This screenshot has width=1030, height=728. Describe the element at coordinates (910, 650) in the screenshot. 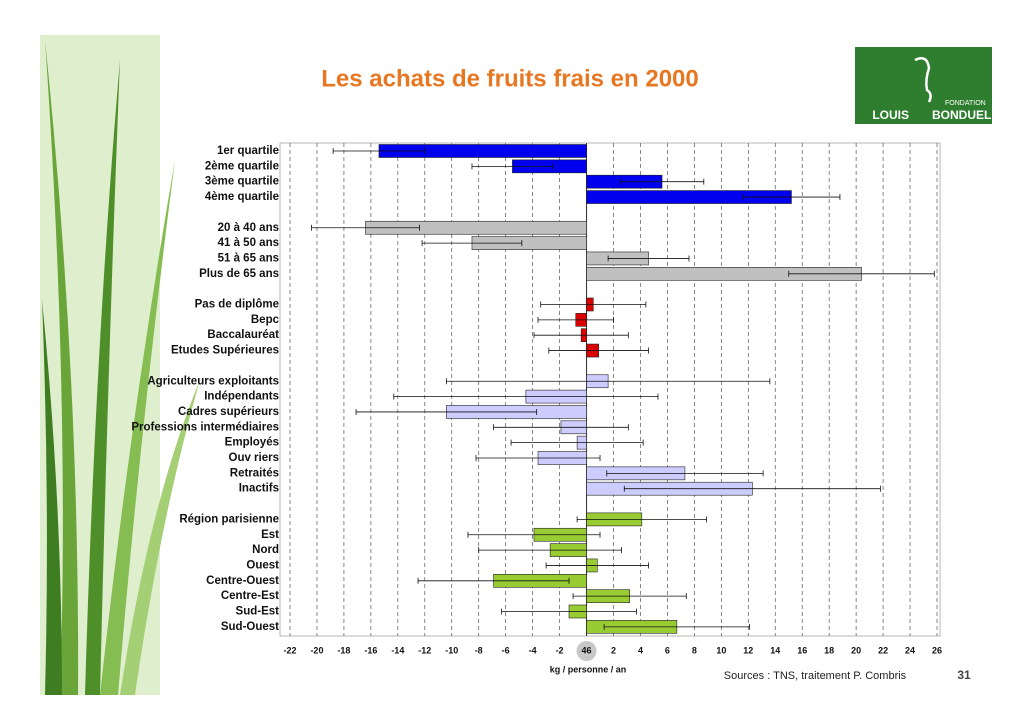

I see `x-tick-label: 24` at that location.